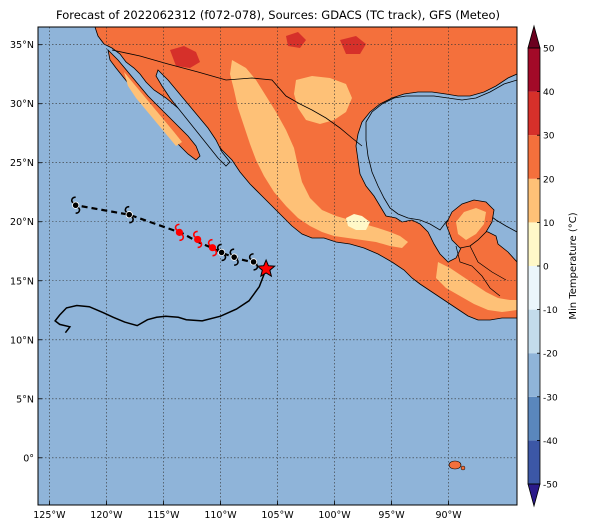 The image size is (592, 529). I want to click on colorbar-ticks: 50 40 30 20 10 0 -10 -20 -30 -40 -50, so click(547, 268).